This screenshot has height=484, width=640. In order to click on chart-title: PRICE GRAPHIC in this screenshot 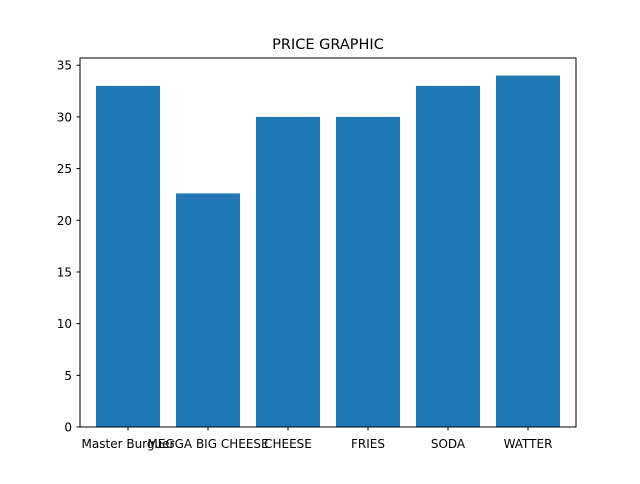, I will do `click(328, 45)`.